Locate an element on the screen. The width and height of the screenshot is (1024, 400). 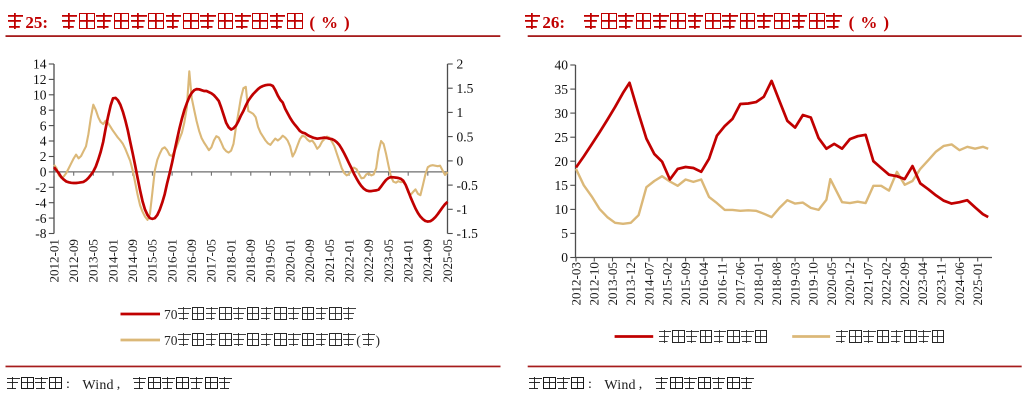
svg-text: 5 is located at coordinates (564, 233).